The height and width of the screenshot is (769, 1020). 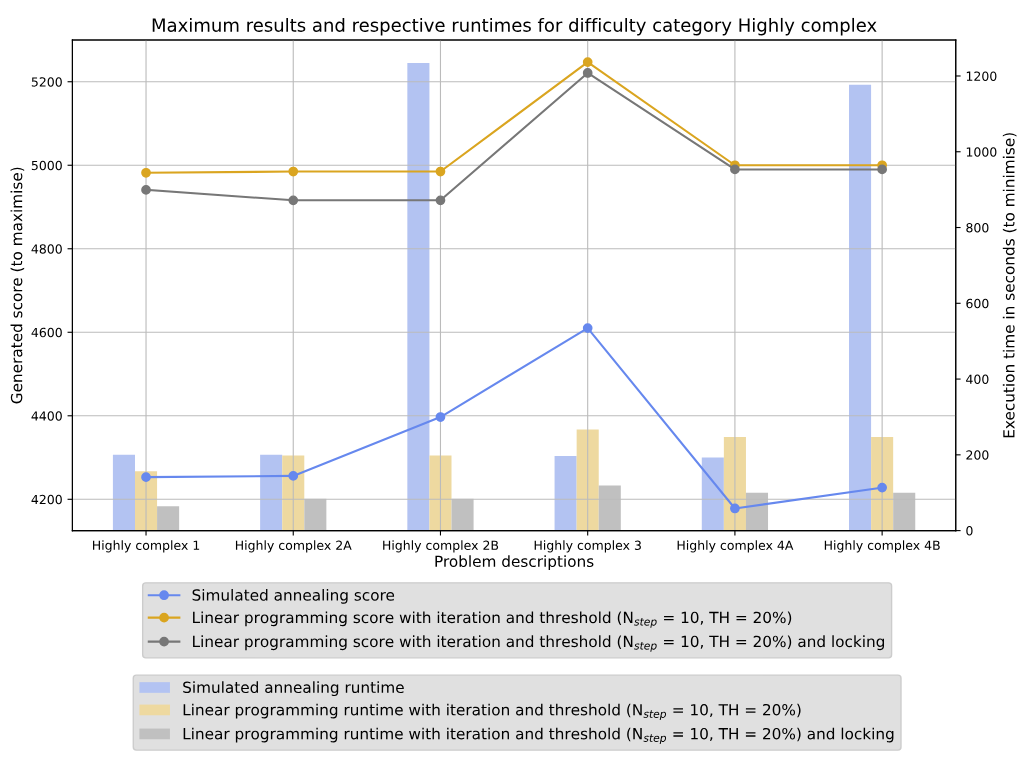 What do you see at coordinates (492, 712) in the screenshot?
I see `legend-label: Linear programming runtime with iteration and threshold (N$_{step}$ = 10, TH = 20%)` at bounding box center [492, 712].